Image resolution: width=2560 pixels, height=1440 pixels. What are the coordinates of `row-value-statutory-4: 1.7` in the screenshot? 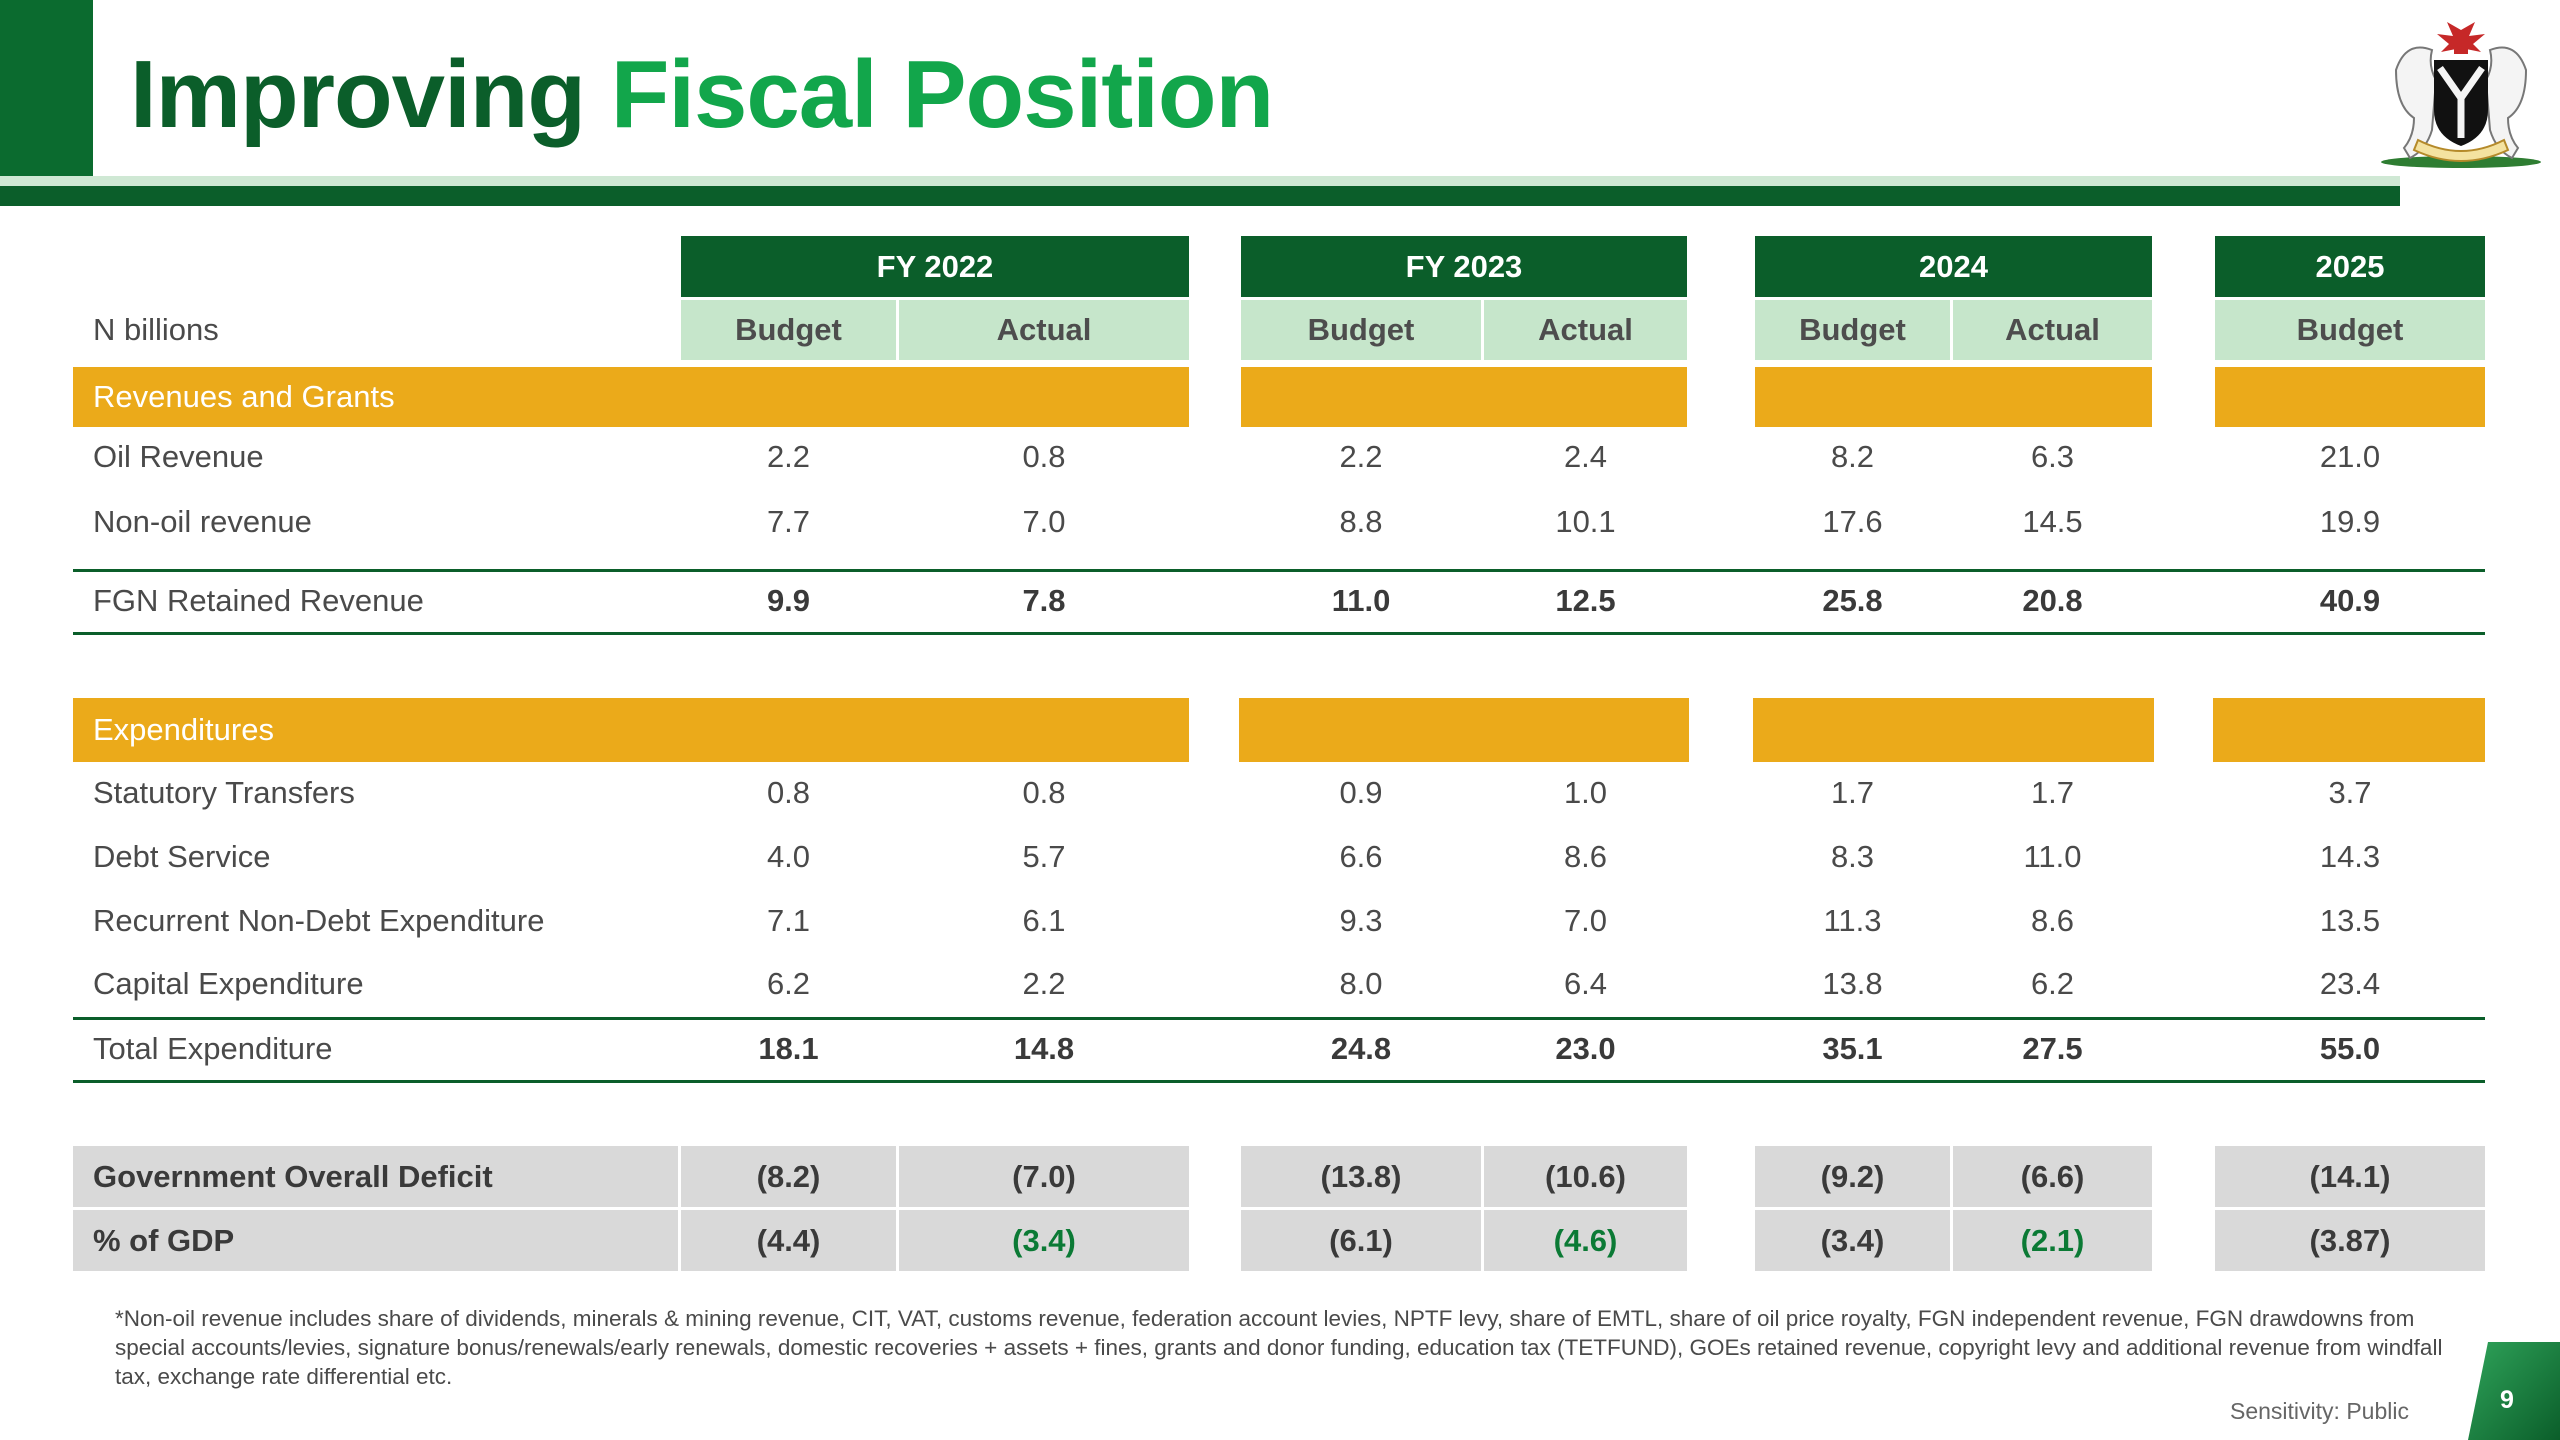 It's located at (1852, 792).